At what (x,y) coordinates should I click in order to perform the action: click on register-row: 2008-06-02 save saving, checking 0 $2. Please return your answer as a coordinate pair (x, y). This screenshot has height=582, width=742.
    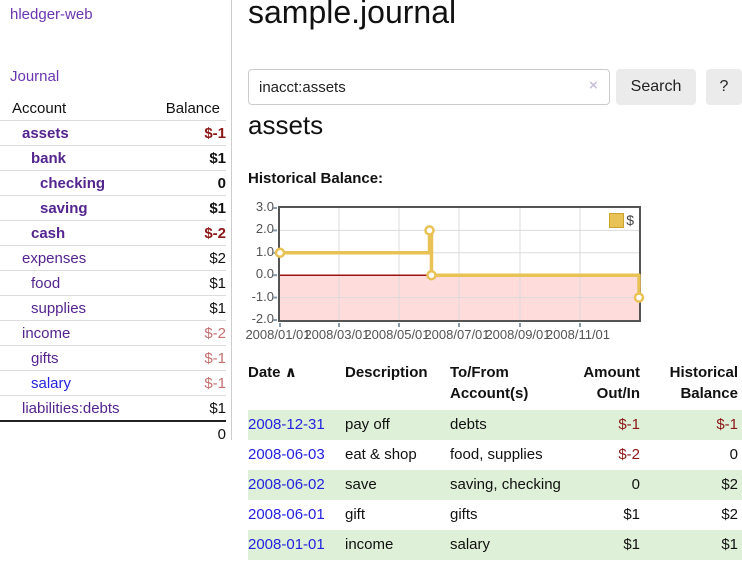
    Looking at the image, I should click on (495, 485).